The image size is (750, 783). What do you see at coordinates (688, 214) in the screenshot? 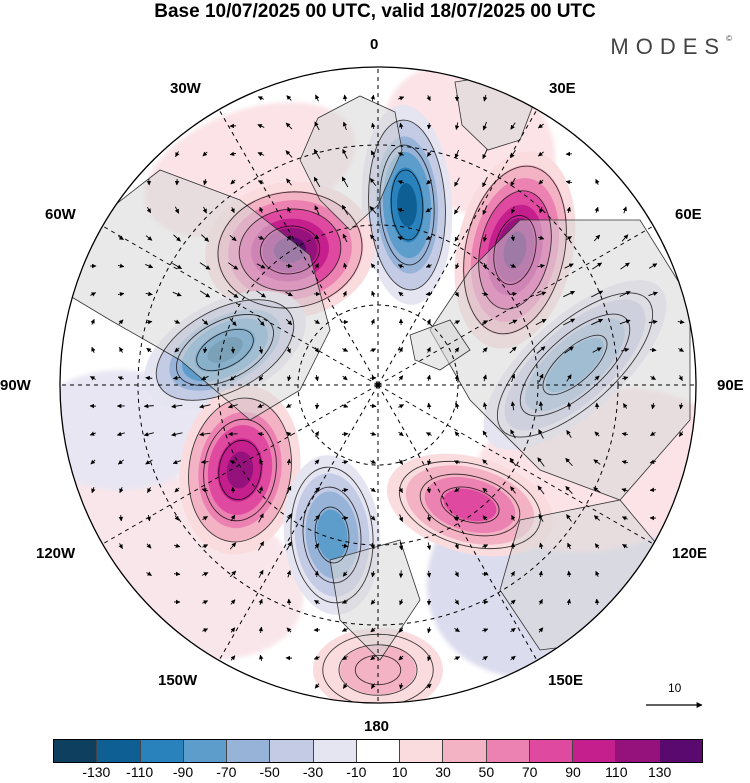
I see `longitude-label-60e: 60E` at bounding box center [688, 214].